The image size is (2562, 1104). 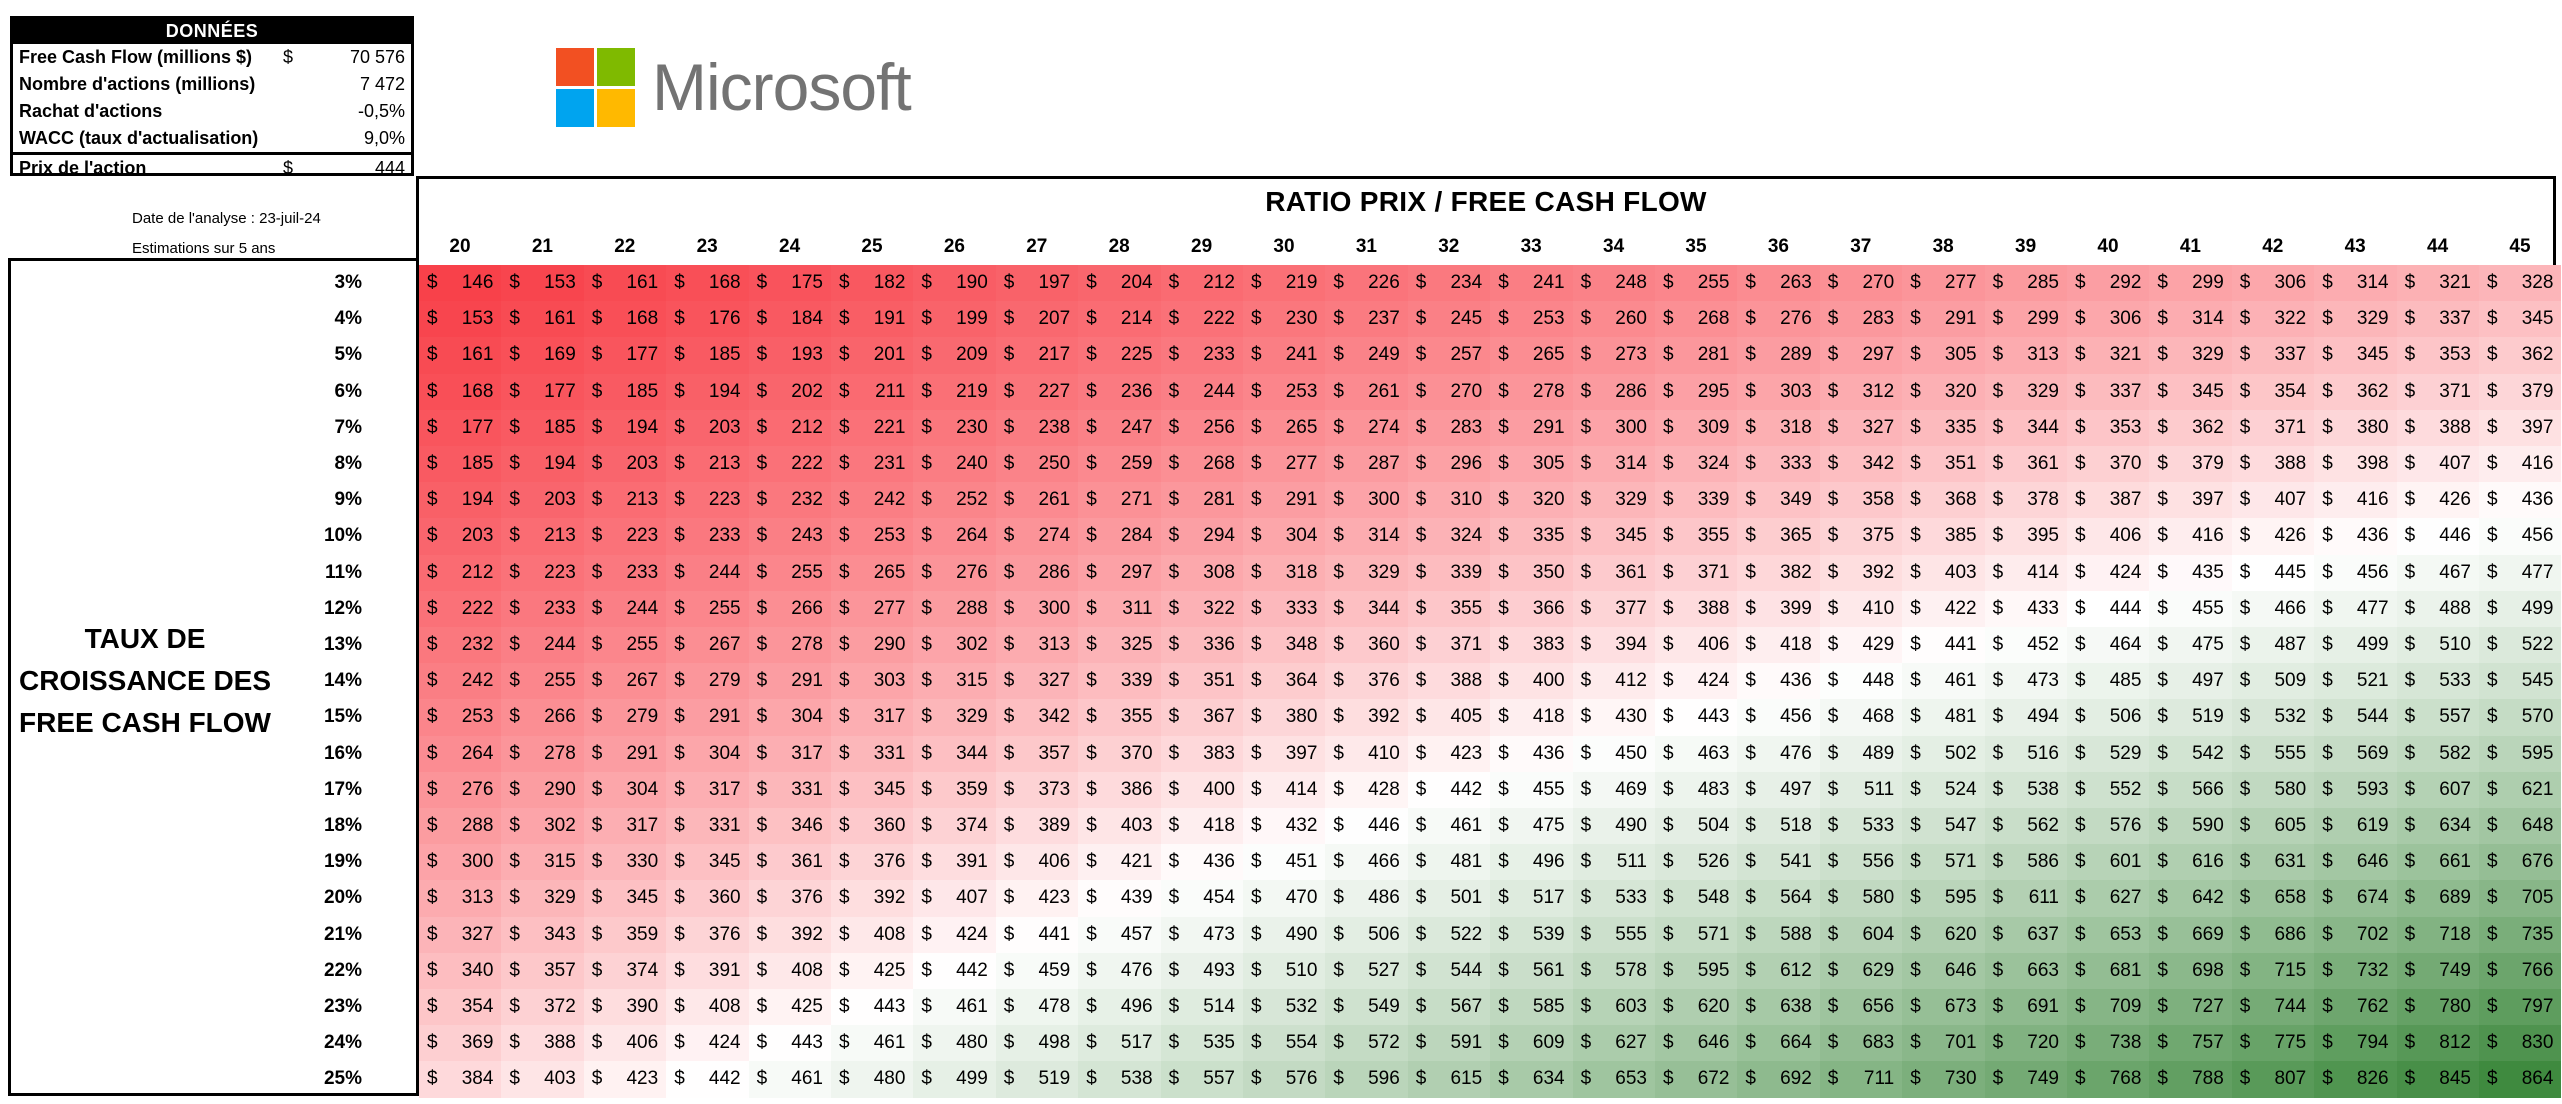 I want to click on table-cell: $664, so click(x=1778, y=1043).